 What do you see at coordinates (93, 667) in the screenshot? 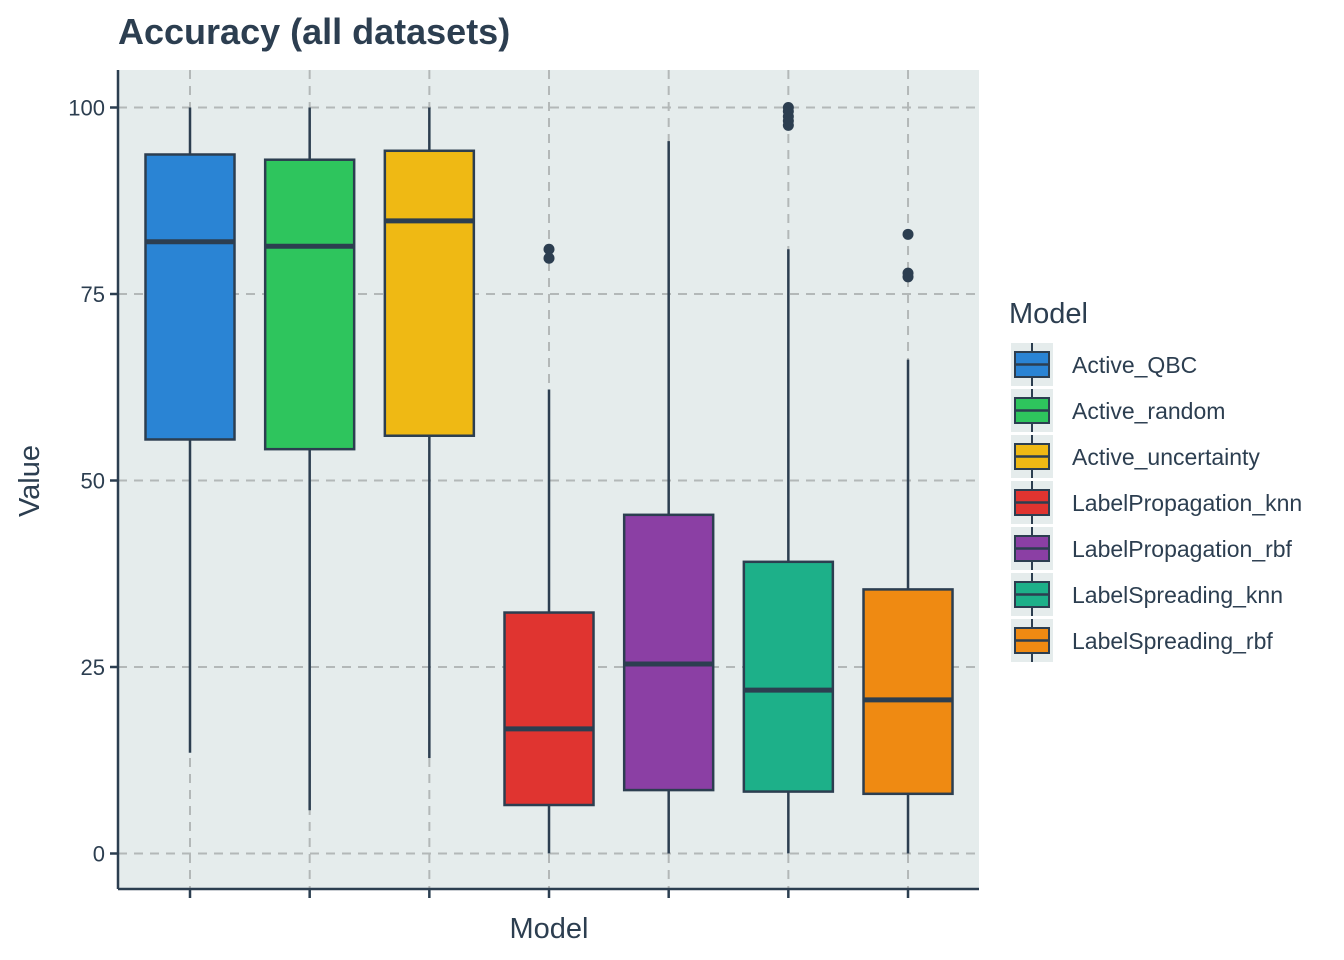
I see `y-tick-label: 25` at bounding box center [93, 667].